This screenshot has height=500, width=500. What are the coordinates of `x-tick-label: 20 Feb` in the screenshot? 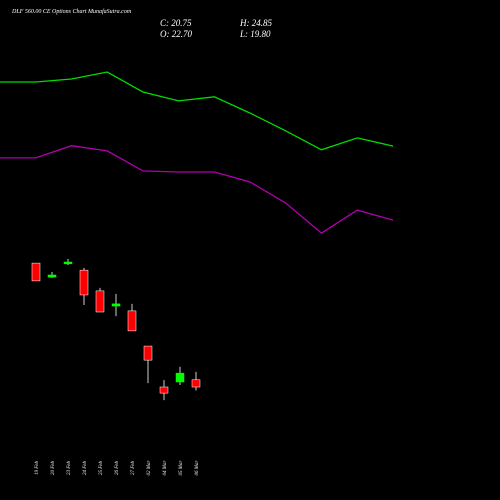 It's located at (53, 467).